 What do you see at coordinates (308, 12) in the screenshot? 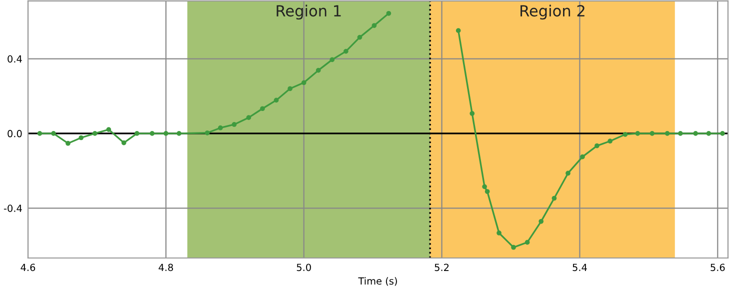
I see `band-label: Region 1` at bounding box center [308, 12].